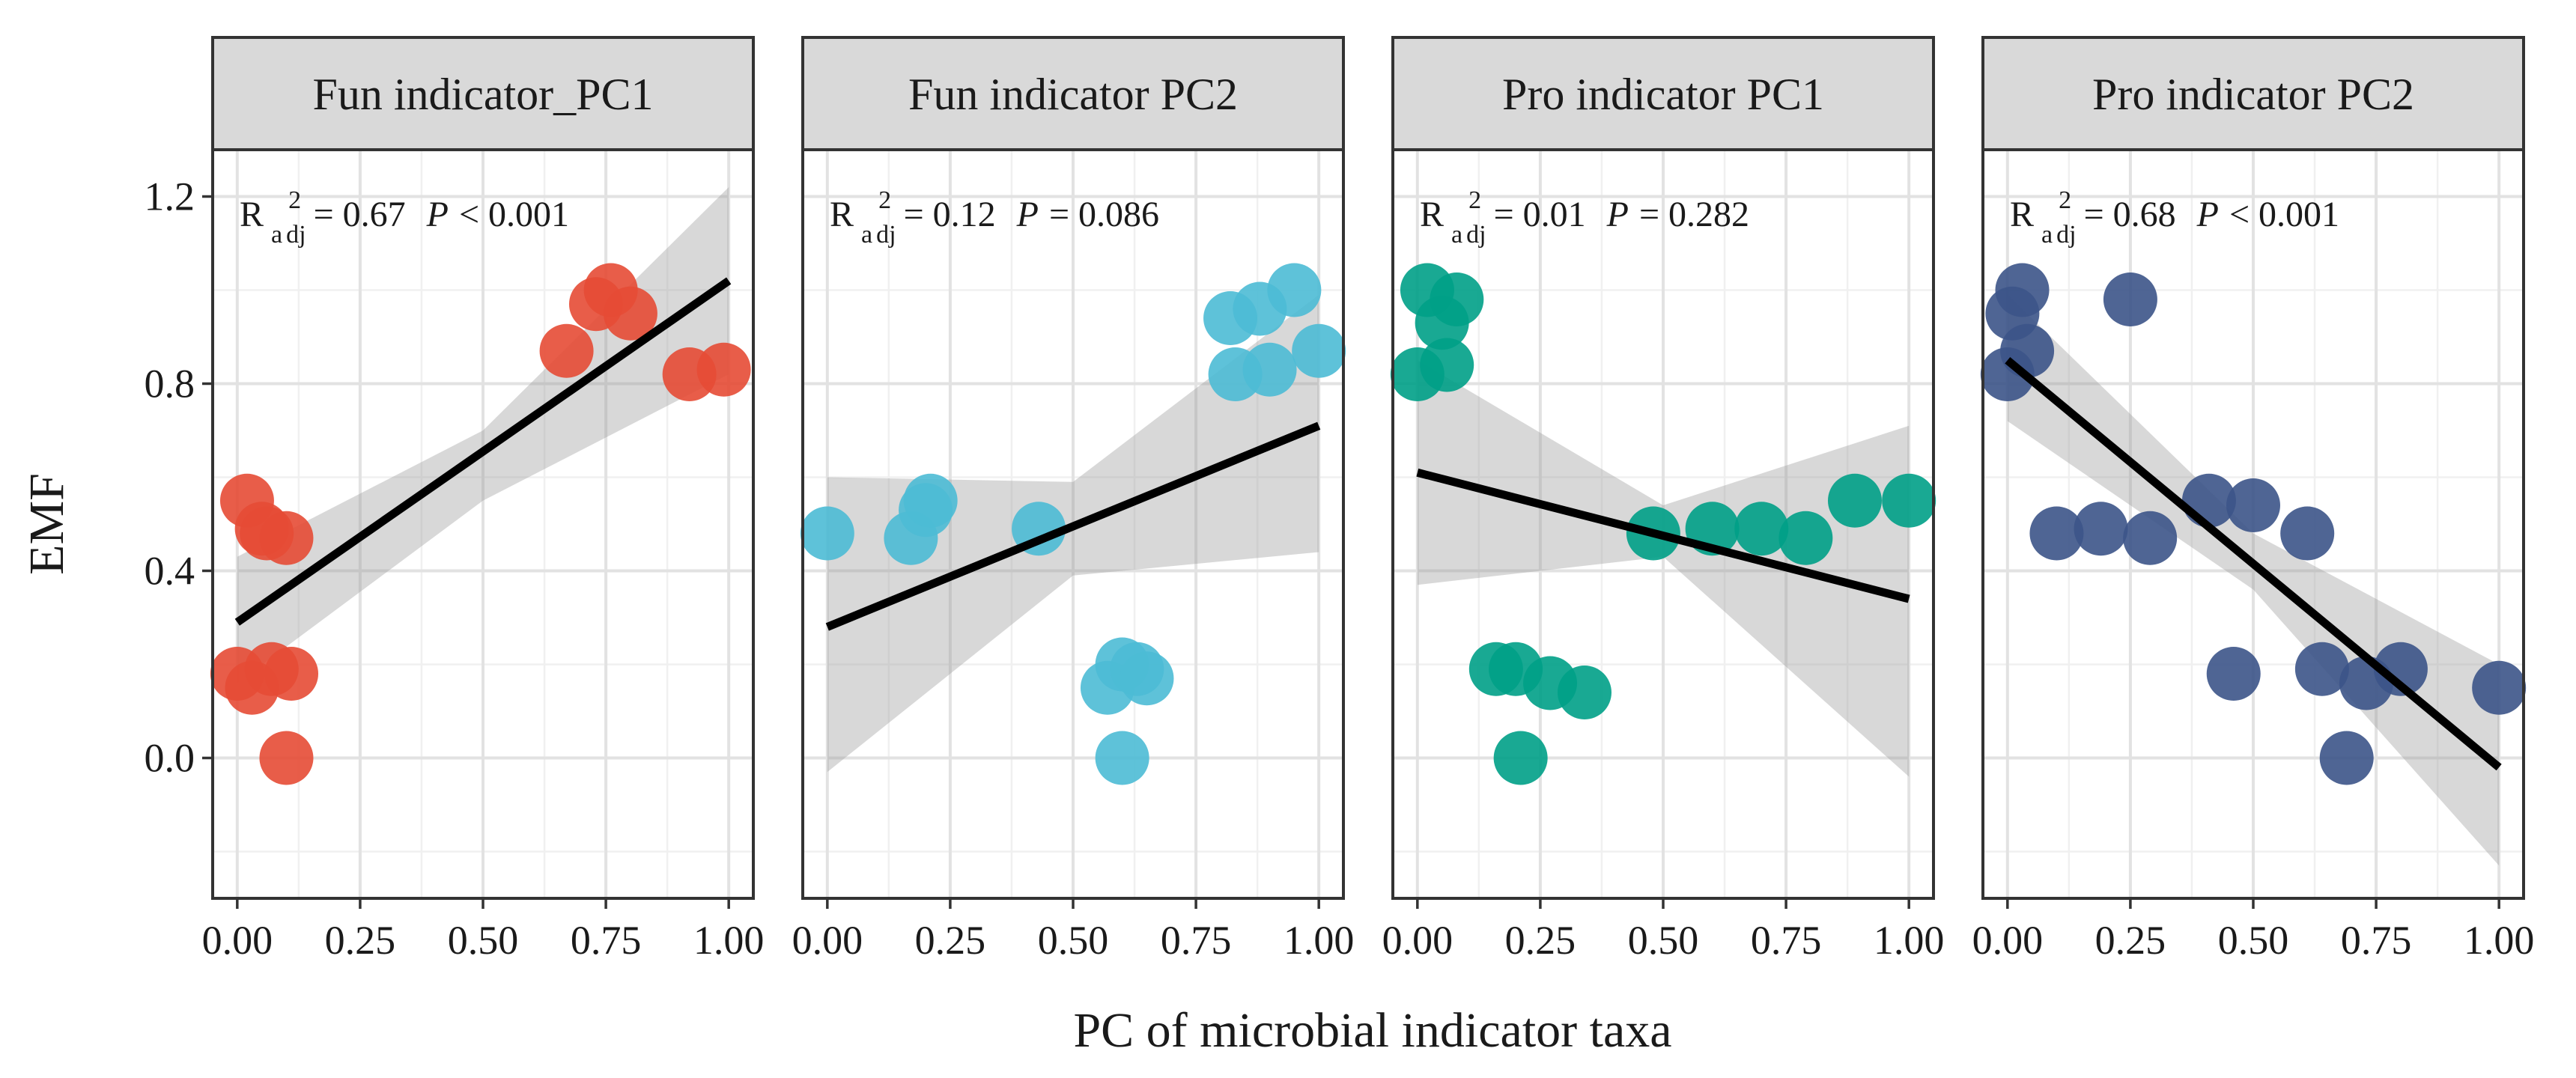 The image size is (2576, 1078). I want to click on facet-title: Fun indicator PC2, so click(1073, 94).